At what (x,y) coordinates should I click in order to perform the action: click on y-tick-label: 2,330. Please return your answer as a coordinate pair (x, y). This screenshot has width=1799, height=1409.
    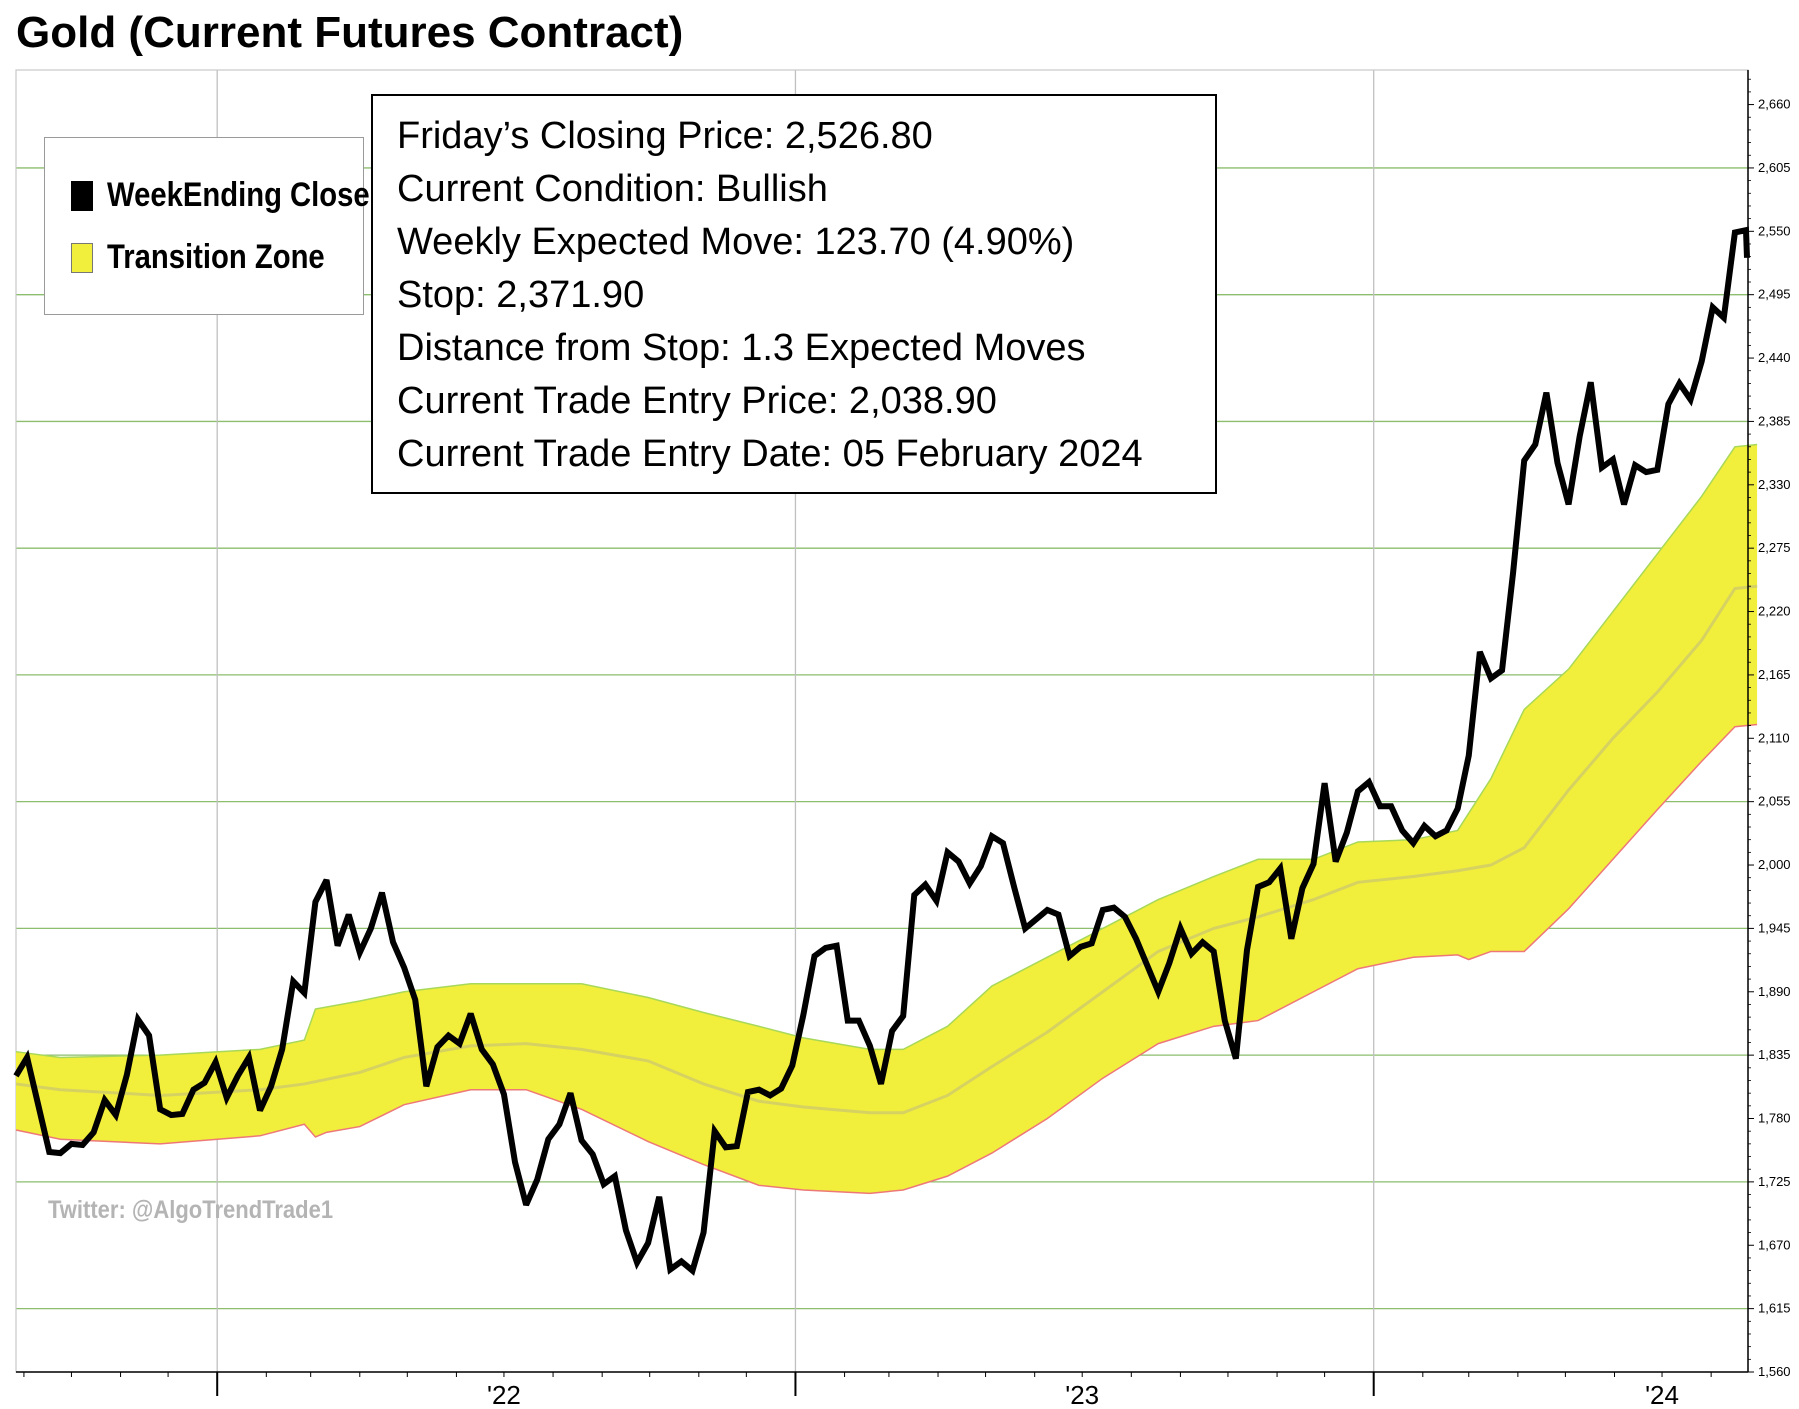
    Looking at the image, I should click on (1774, 484).